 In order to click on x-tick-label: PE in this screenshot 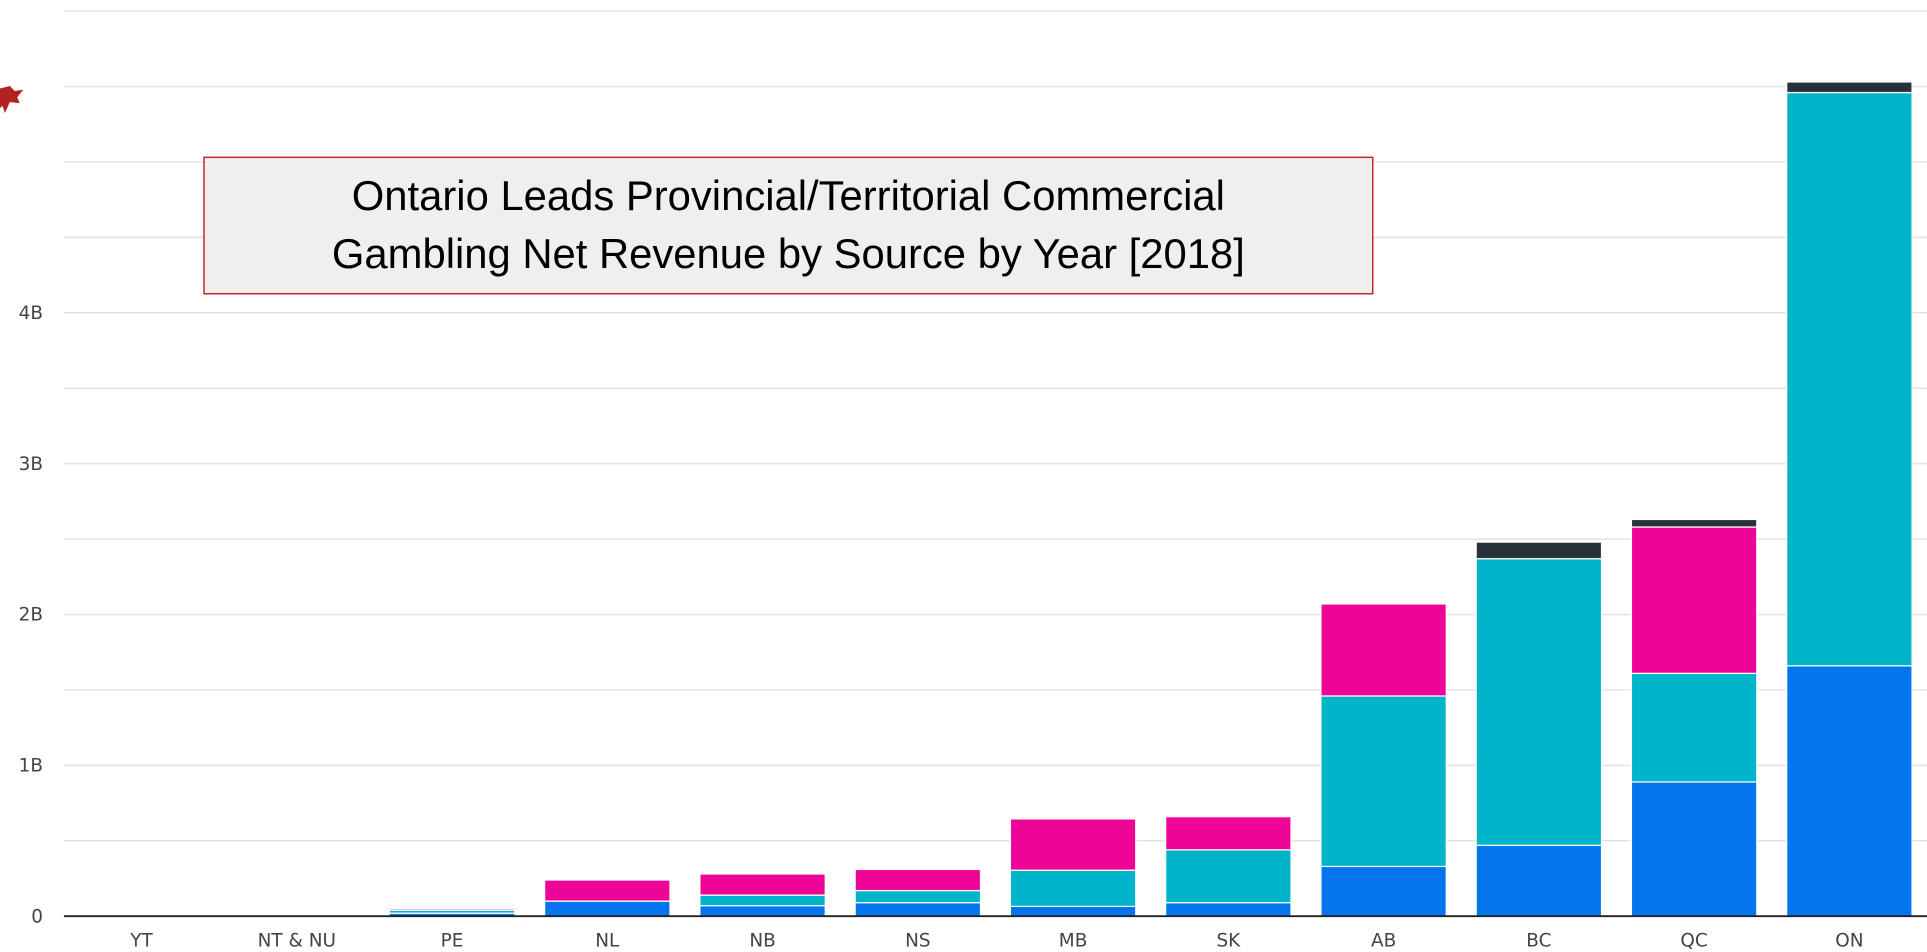, I will do `click(452, 940)`.